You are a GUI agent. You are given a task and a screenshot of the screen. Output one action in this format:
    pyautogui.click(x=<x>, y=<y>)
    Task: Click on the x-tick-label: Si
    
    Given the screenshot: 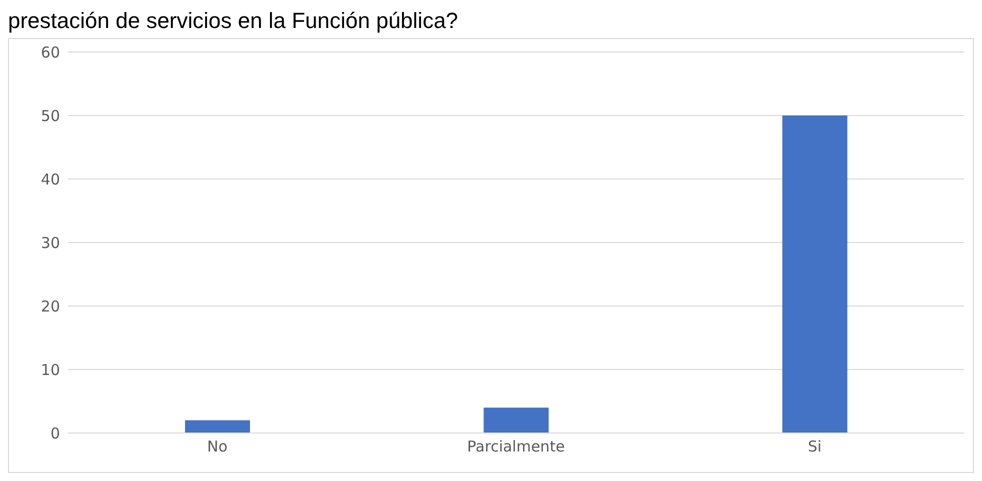 What is the action you would take?
    pyautogui.click(x=815, y=447)
    